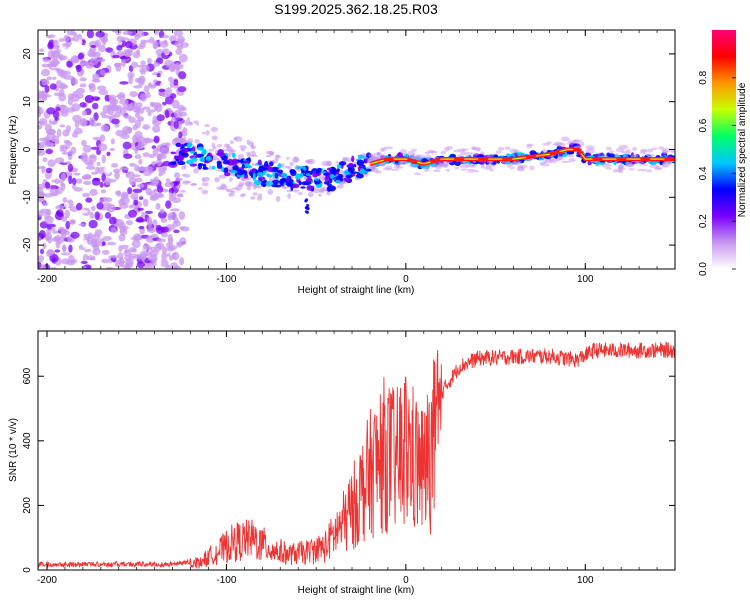 The image size is (750, 600). I want to click on spectrogram-x-axis-title: Height of straight line (km), so click(356, 290).